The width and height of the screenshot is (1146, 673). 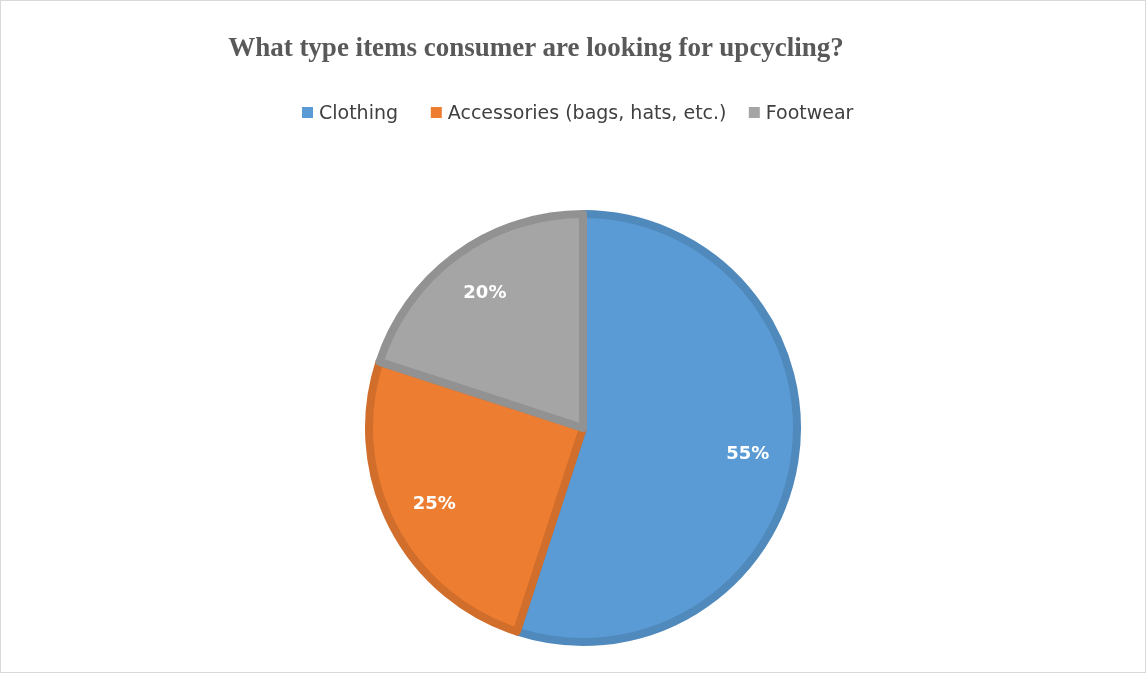 I want to click on legend-label: Footwear, so click(x=809, y=112).